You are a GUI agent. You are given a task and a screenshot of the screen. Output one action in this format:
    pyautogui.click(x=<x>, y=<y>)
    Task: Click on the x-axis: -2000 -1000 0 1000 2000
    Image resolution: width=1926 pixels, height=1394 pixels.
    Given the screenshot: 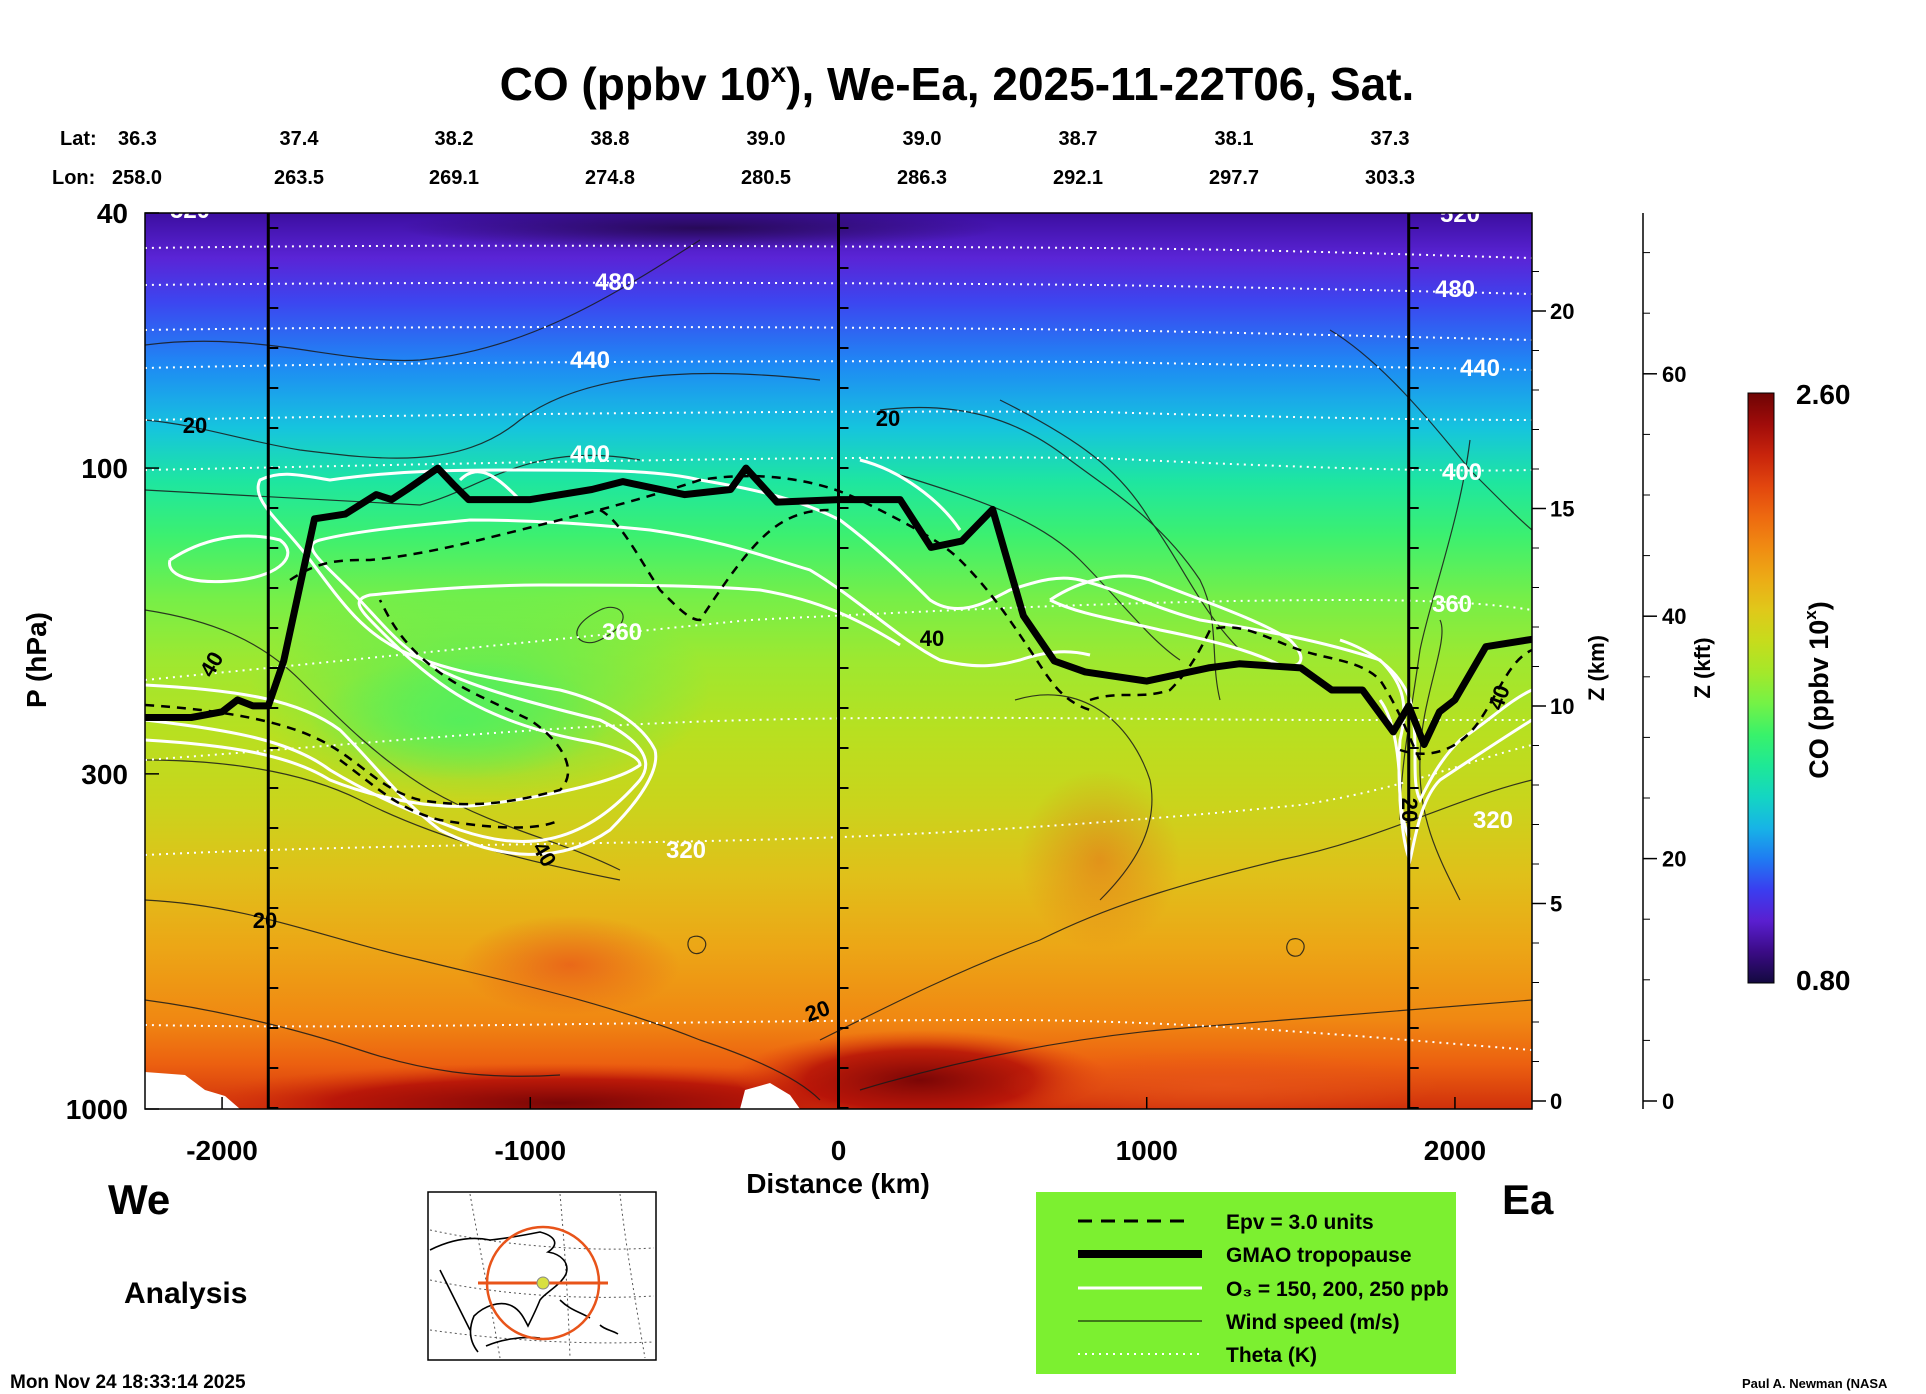 What is the action you would take?
    pyautogui.click(x=836, y=1131)
    